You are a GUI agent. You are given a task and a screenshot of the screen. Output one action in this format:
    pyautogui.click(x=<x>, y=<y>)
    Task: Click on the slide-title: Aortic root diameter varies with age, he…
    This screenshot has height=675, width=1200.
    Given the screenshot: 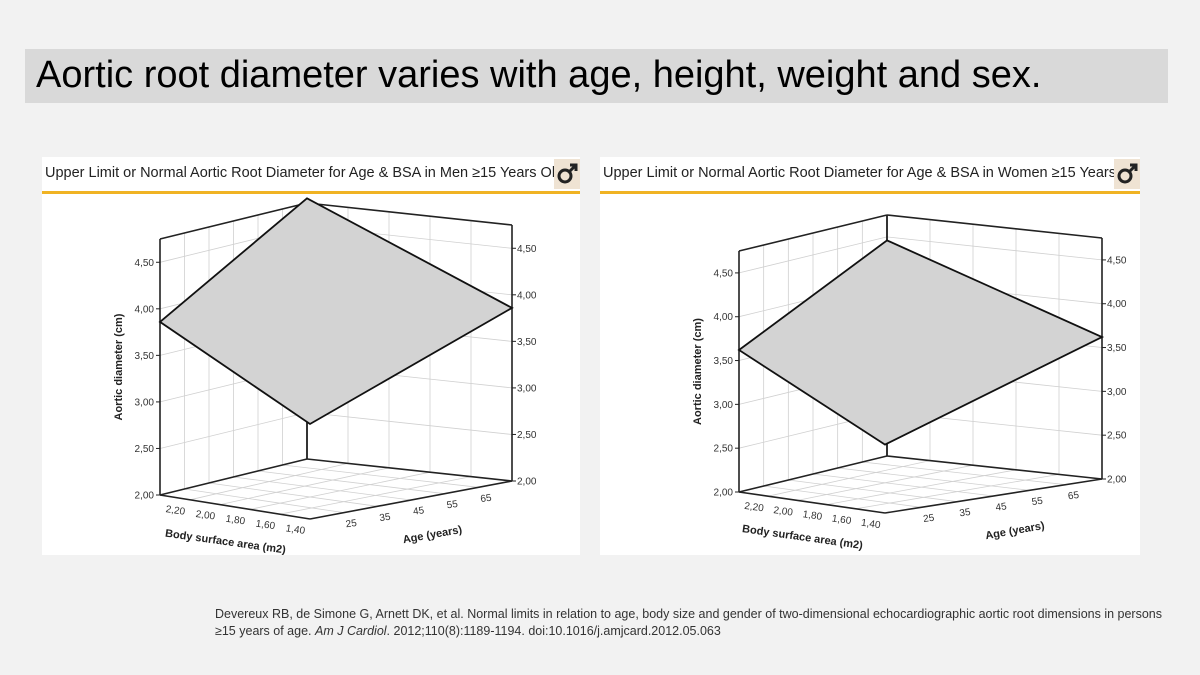 What is the action you would take?
    pyautogui.click(x=539, y=75)
    